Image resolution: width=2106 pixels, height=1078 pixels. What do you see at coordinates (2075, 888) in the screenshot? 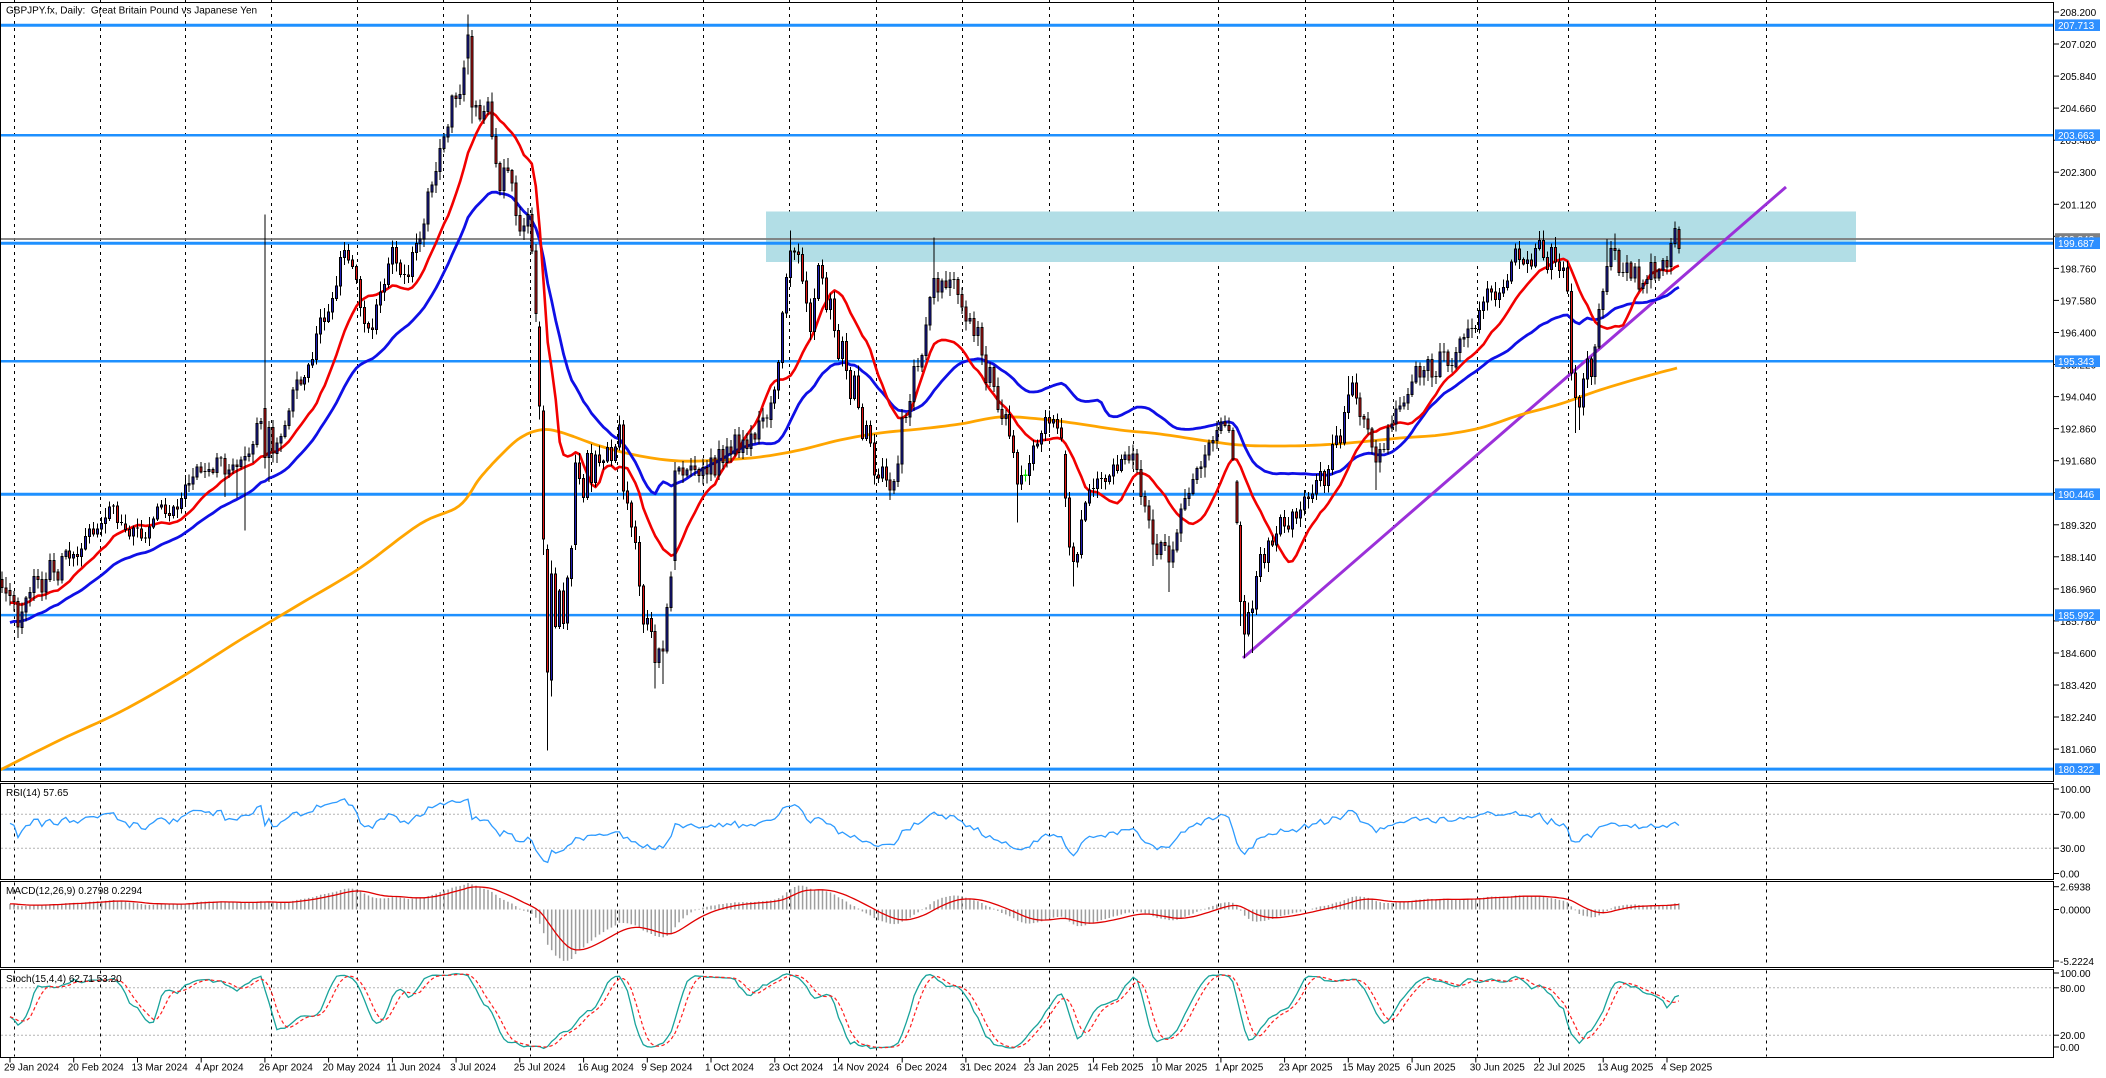
I see `svg-text: 2.6938` at bounding box center [2075, 888].